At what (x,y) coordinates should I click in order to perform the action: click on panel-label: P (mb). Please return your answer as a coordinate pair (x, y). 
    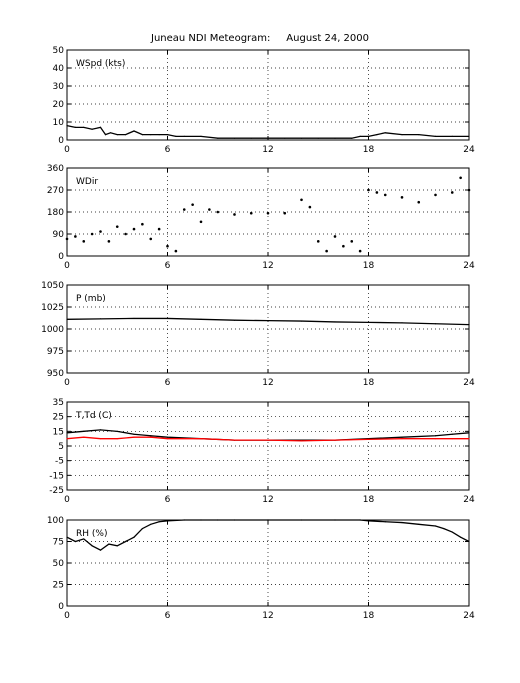
    Looking at the image, I should click on (91, 299).